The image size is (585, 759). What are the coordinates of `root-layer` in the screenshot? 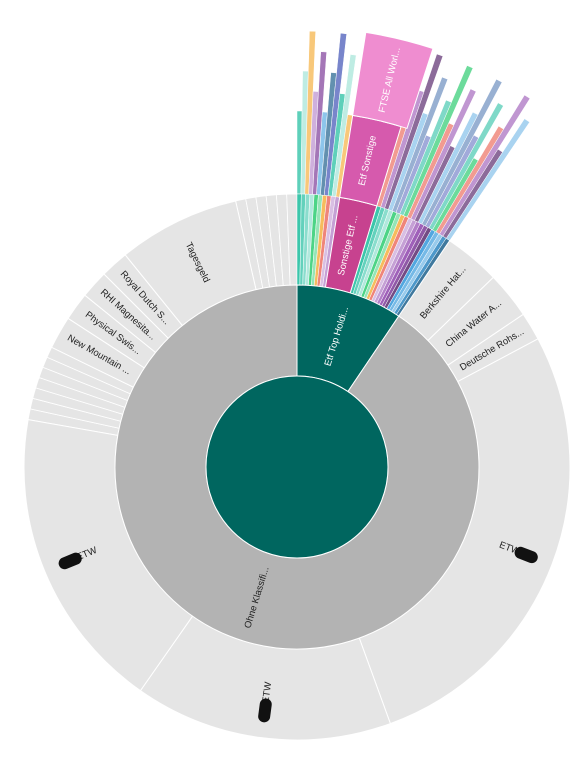 It's located at (297, 467).